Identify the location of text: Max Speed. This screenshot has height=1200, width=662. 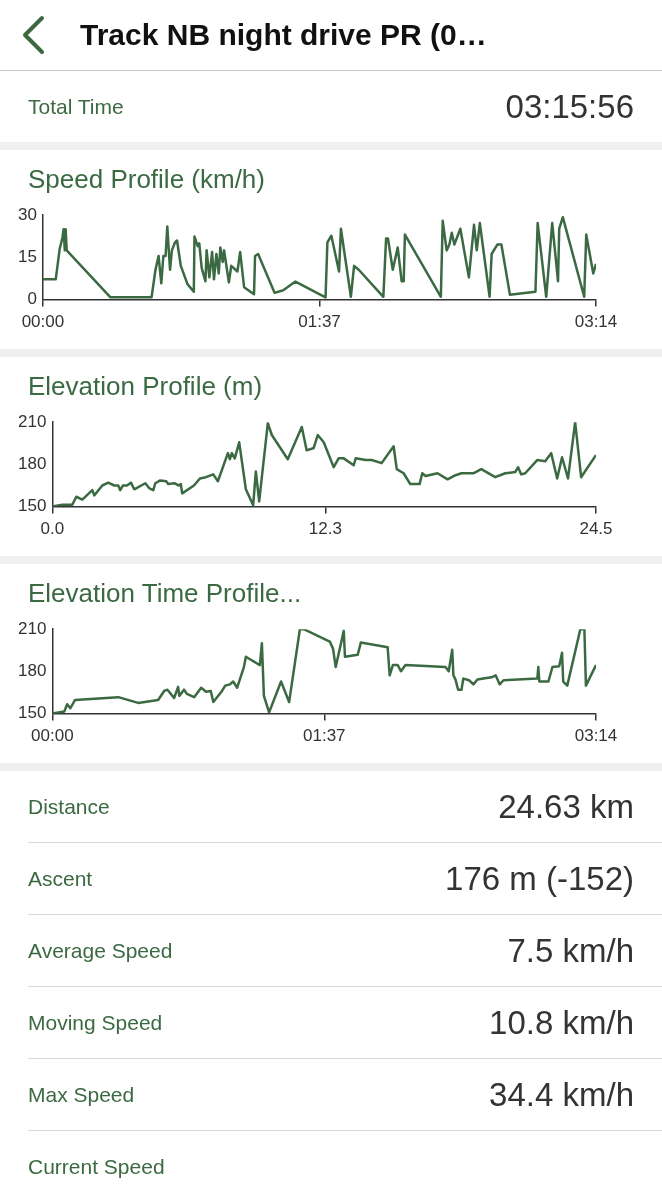
(81, 1094).